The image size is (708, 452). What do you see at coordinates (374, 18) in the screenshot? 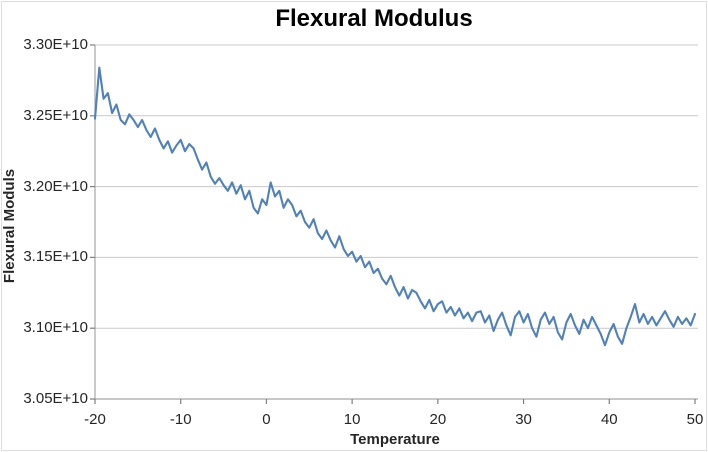
I see `chart-title: Flexural Modulus` at bounding box center [374, 18].